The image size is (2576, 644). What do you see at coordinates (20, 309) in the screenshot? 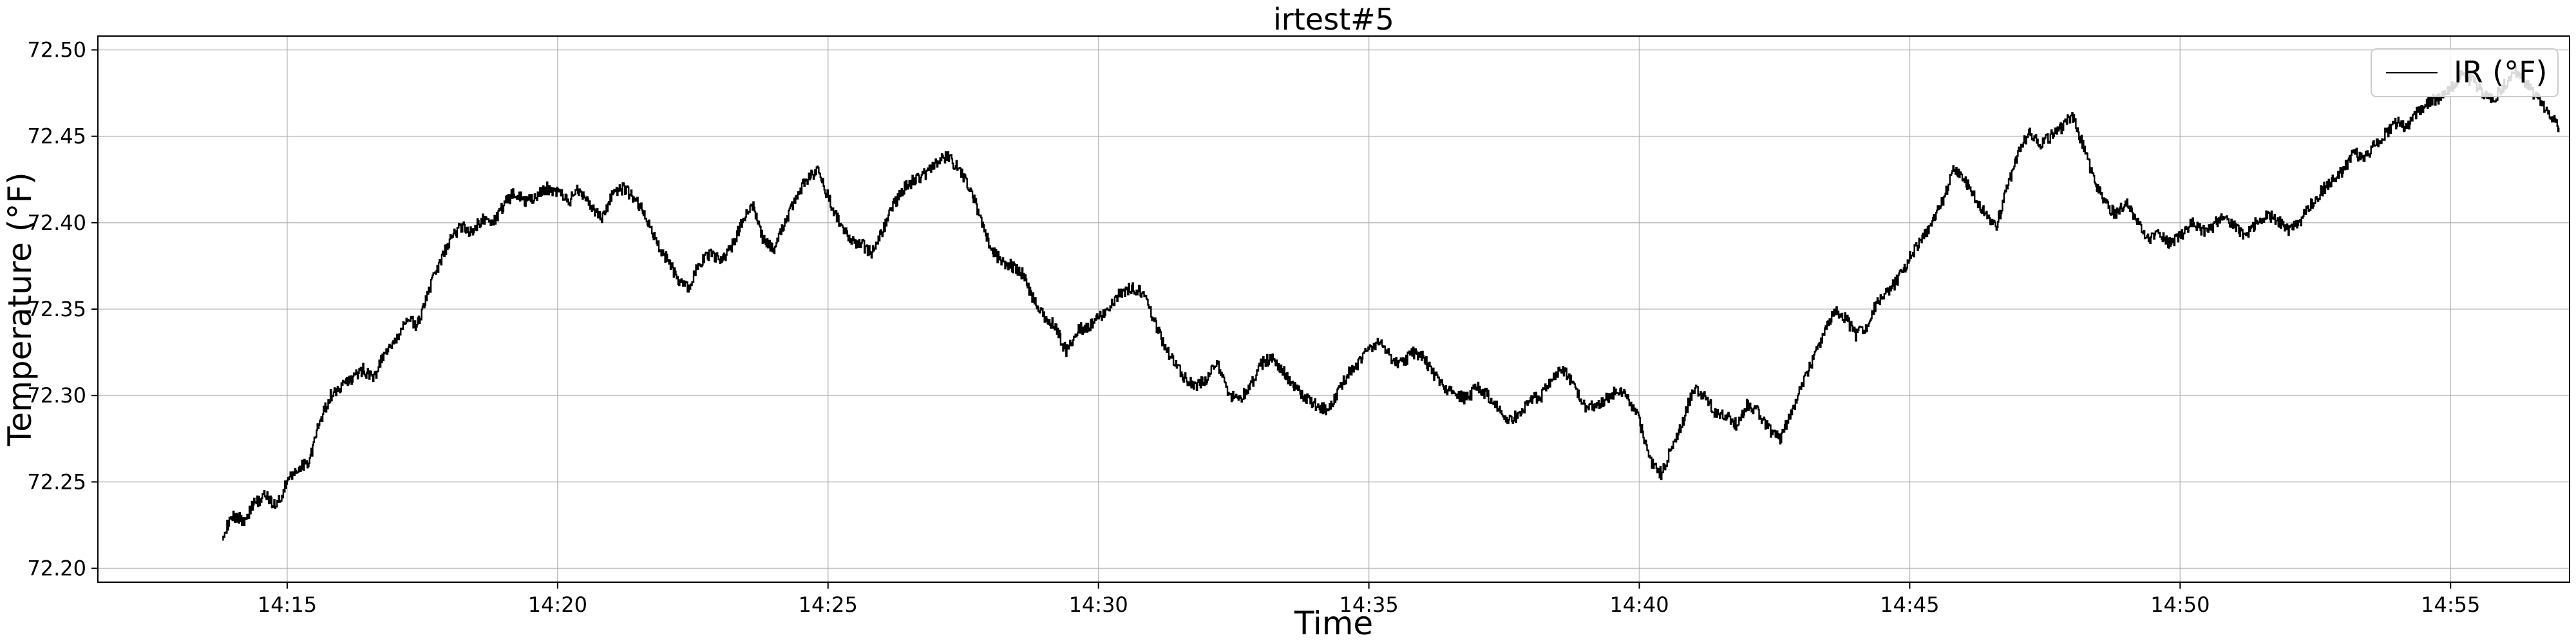
I see `y-axis-label: Temperature (°F)` at bounding box center [20, 309].